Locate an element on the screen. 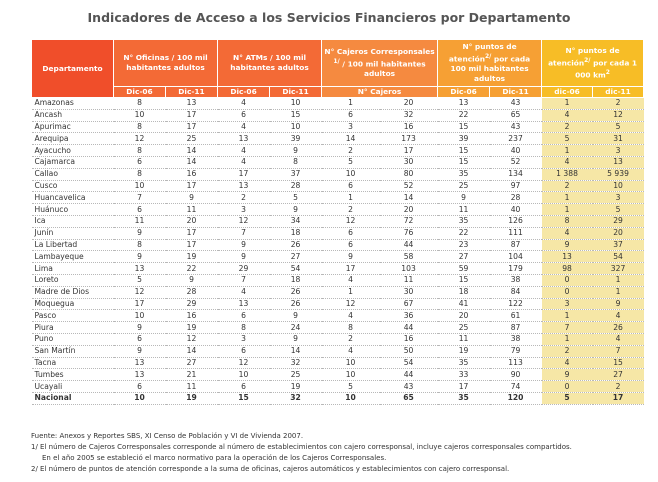 The width and height of the screenshot is (658, 482). table-cell: 61 is located at coordinates (515, 316).